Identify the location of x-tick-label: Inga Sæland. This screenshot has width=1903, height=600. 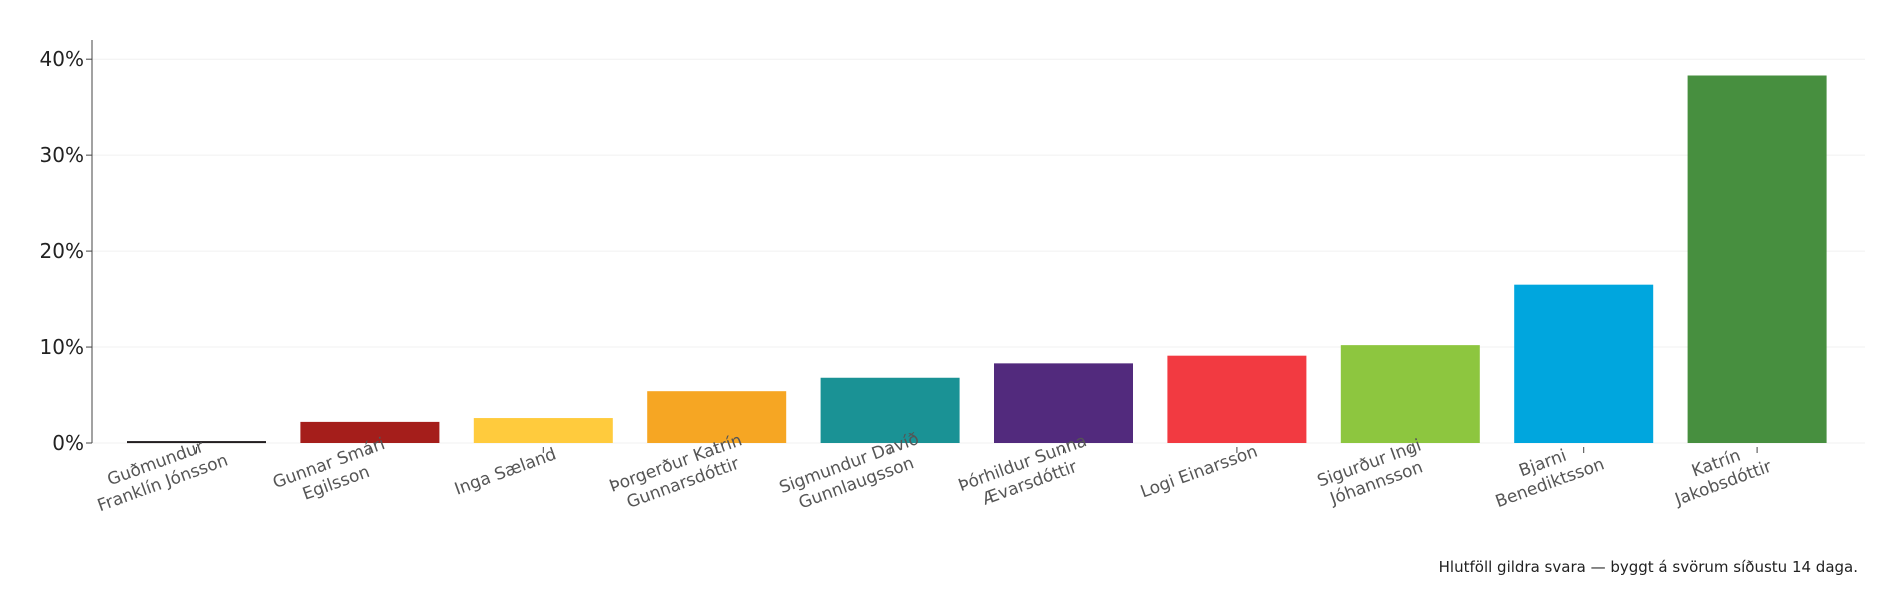
(505, 471).